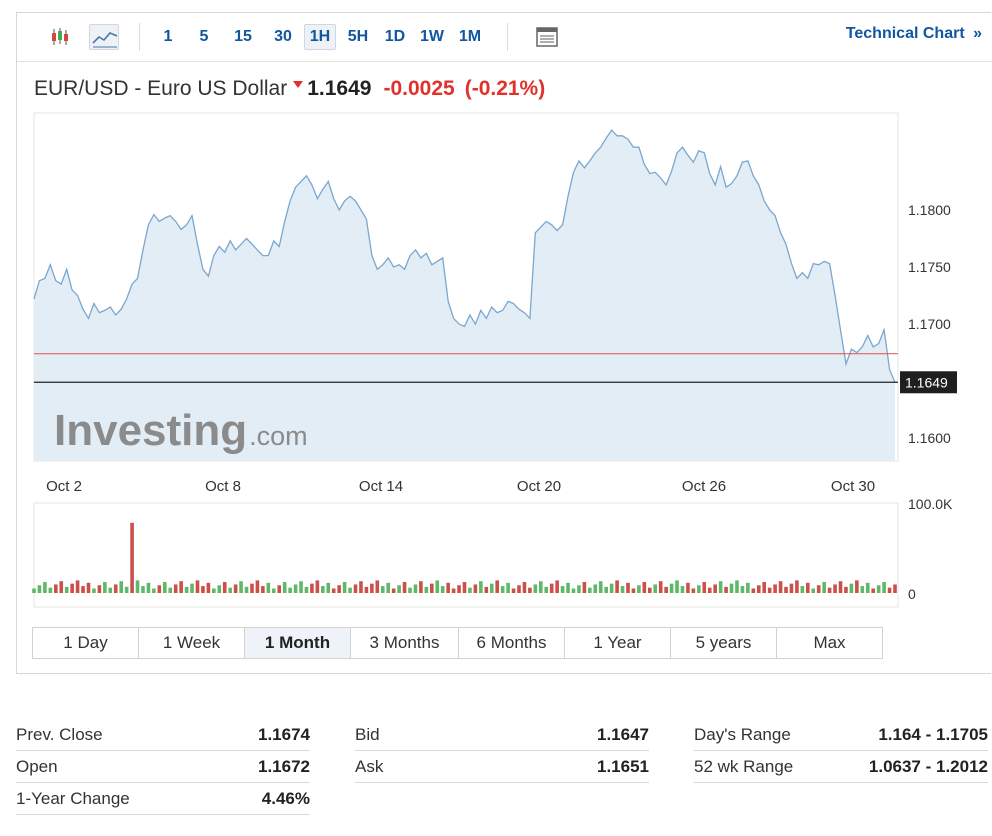 Image resolution: width=992 pixels, height=836 pixels. Describe the element at coordinates (511, 643) in the screenshot. I see `range-tab-6-months: 6 Months` at that location.